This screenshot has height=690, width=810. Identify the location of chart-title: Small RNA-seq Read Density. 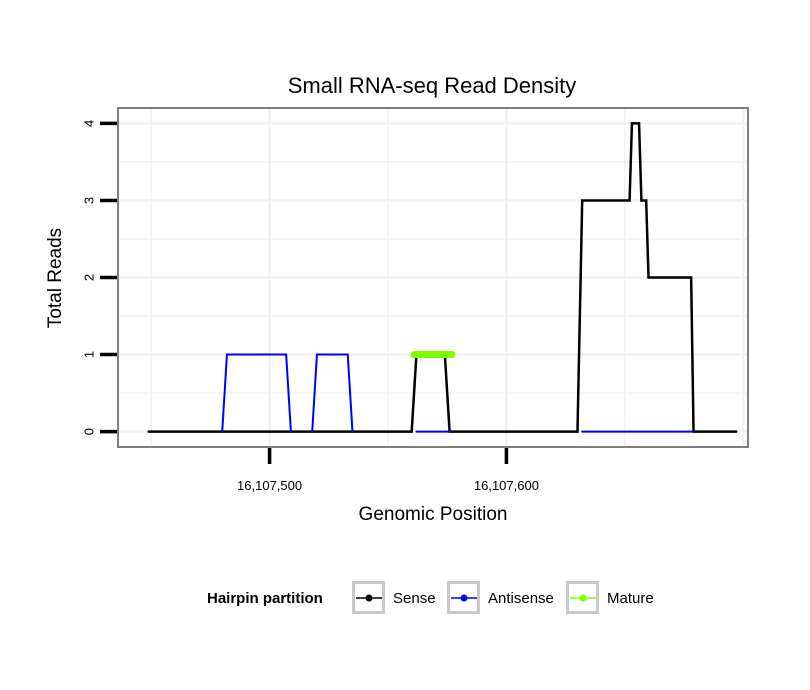
(432, 85).